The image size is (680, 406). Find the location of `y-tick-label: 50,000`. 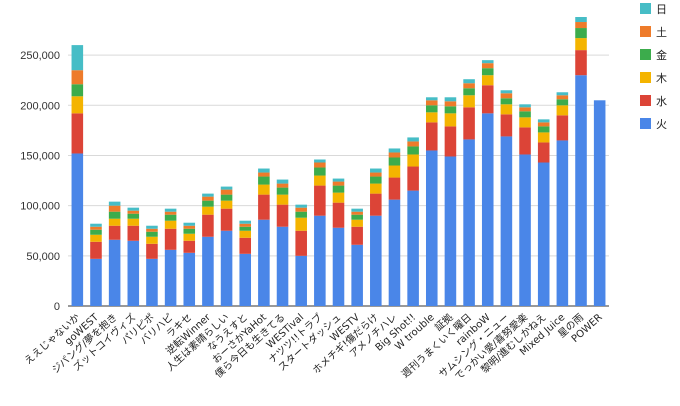

y-tick-label: 50,000 is located at coordinates (43, 257).